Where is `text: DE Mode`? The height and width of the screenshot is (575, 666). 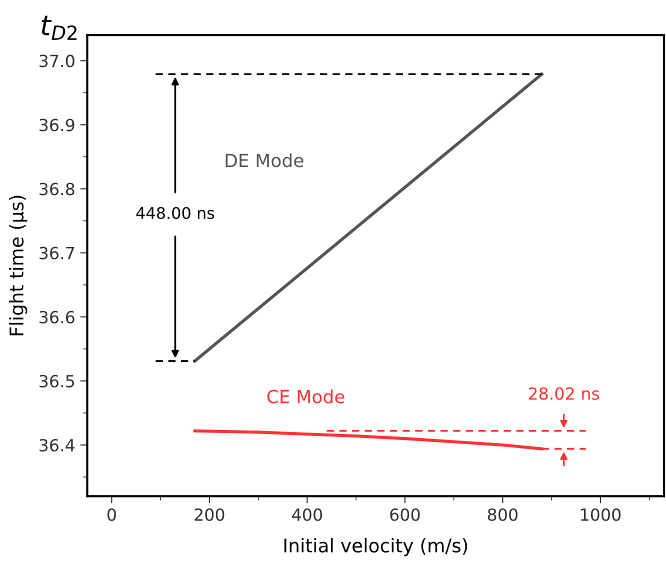
text: DE Mode is located at coordinates (265, 160).